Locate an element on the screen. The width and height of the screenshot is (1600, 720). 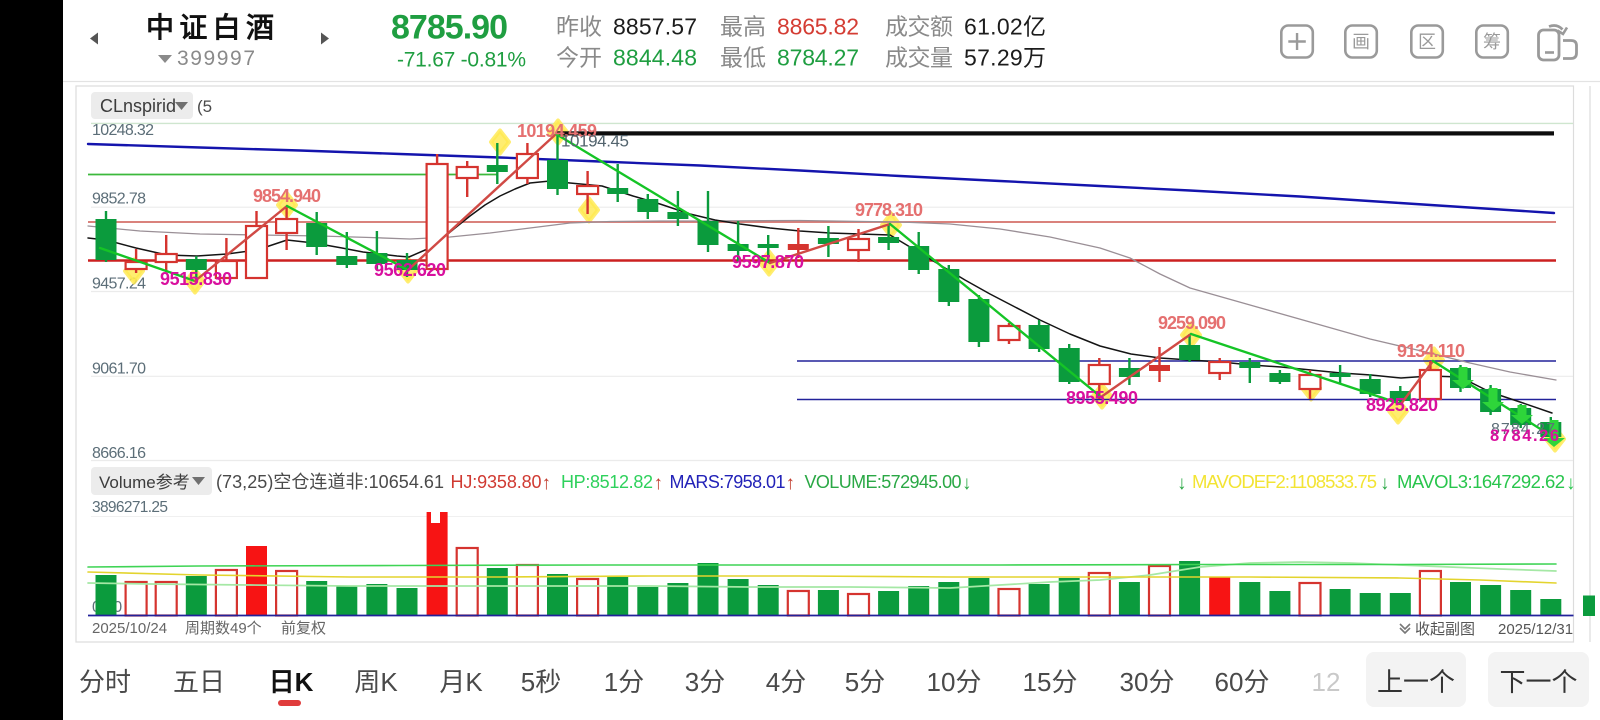
svg-text: 15分 is located at coordinates (1050, 682).